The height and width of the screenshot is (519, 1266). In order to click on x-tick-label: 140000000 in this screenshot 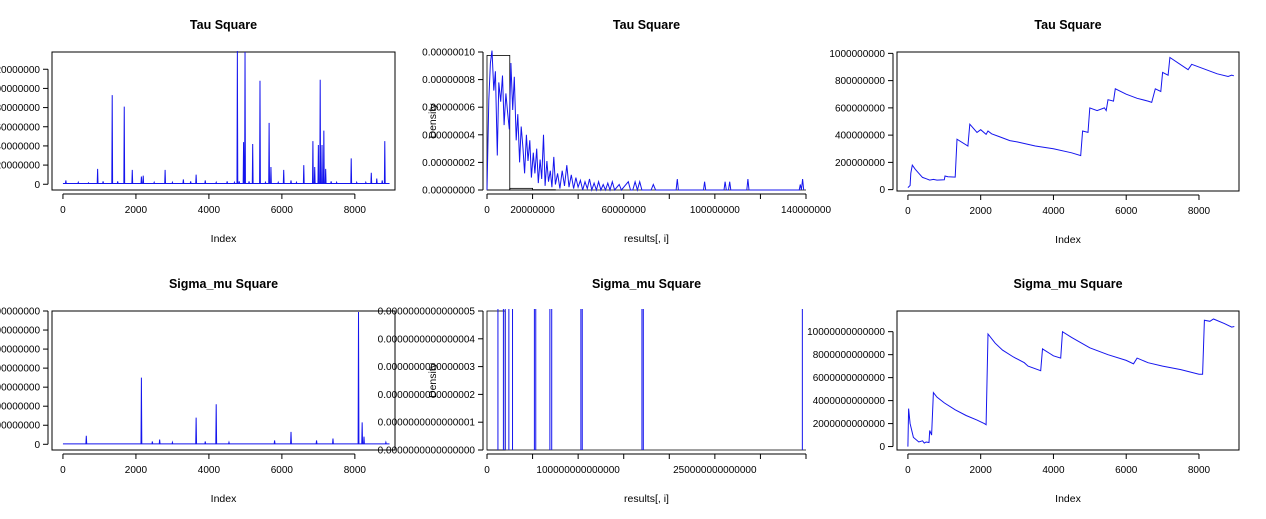, I will do `click(806, 210)`.